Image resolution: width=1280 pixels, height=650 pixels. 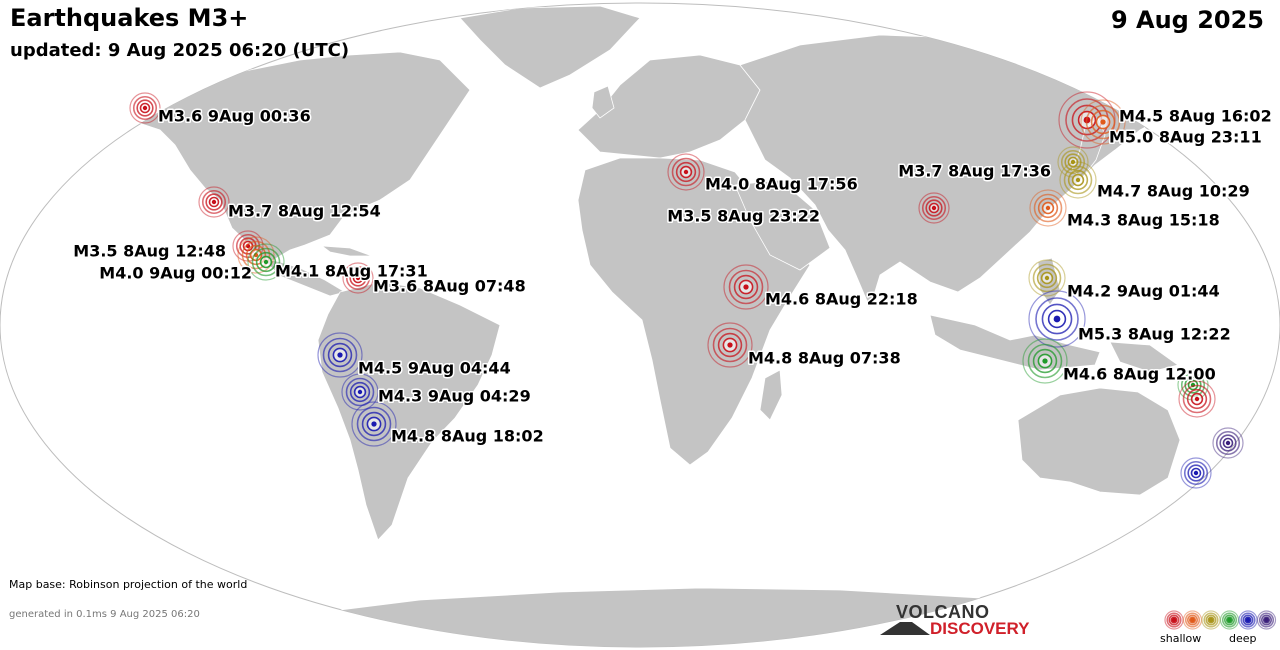 I want to click on volcano-discovery-logo: VOLCANO DISCOVERY, so click(x=960, y=622).